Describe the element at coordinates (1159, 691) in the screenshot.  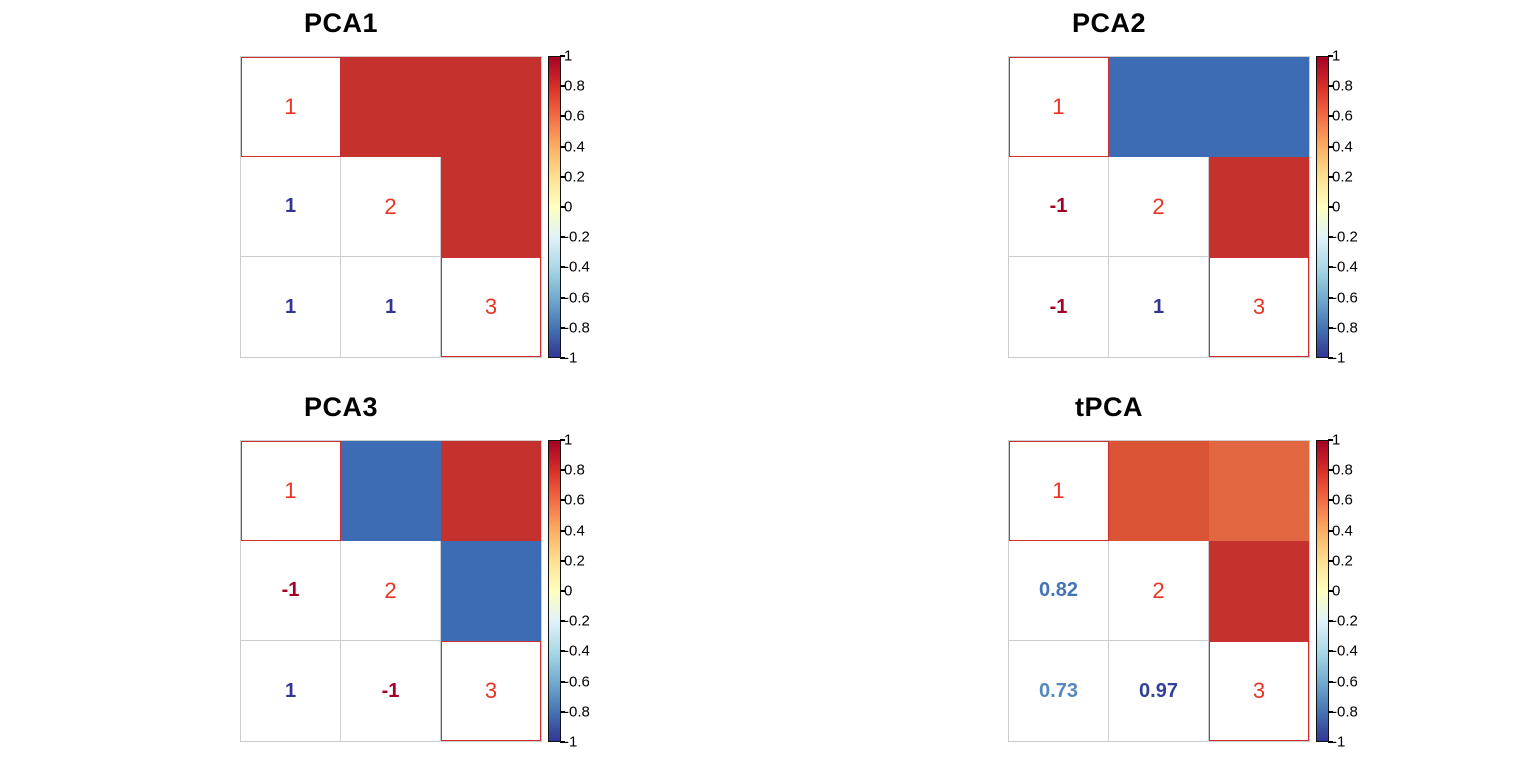
I see `matrix-cell-3-2: 0.97` at that location.